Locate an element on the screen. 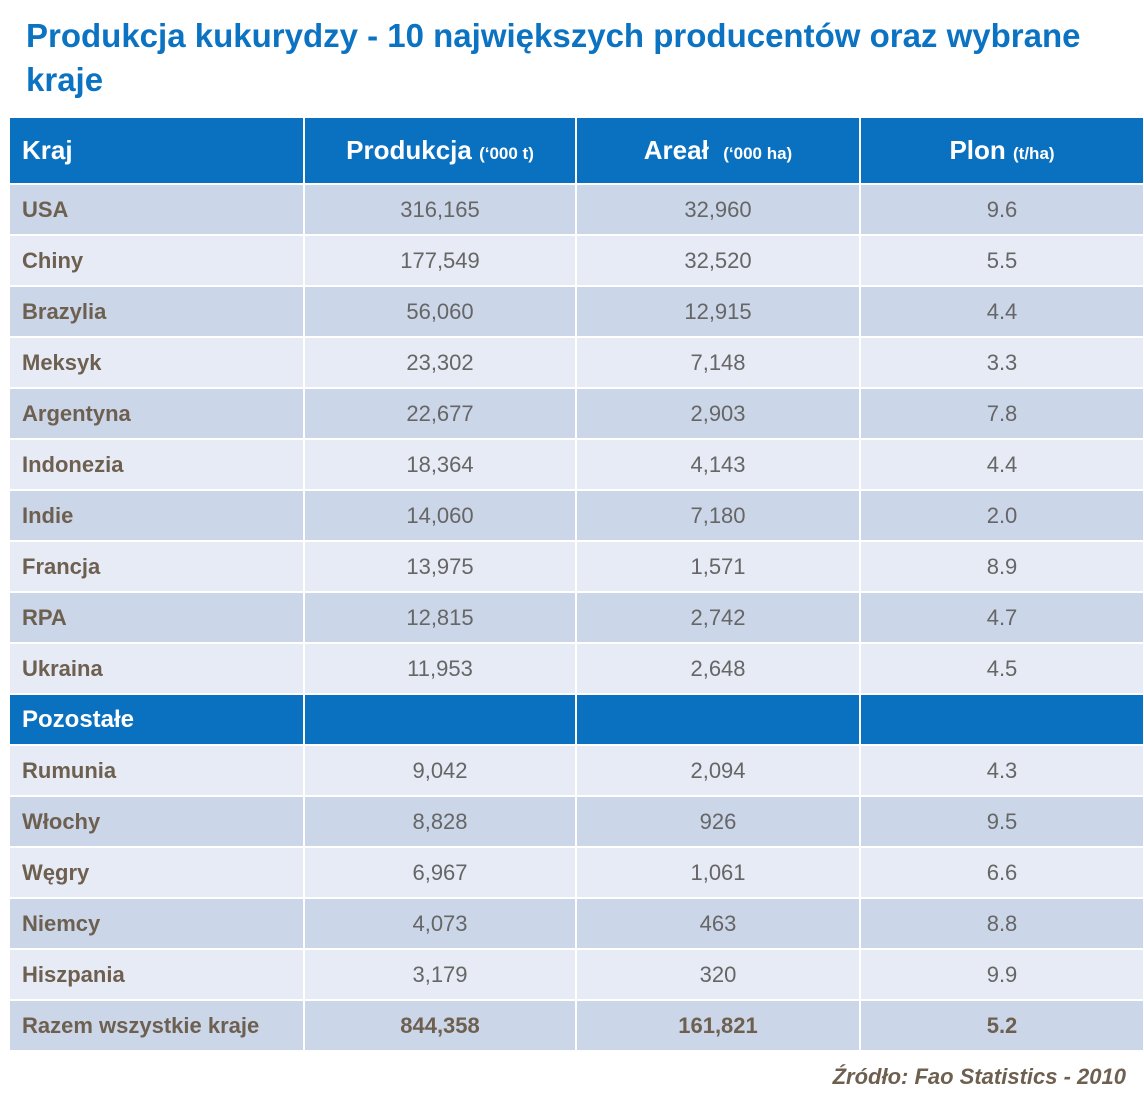  column-header-production: Produkcja (‘000 t) is located at coordinates (440, 151).